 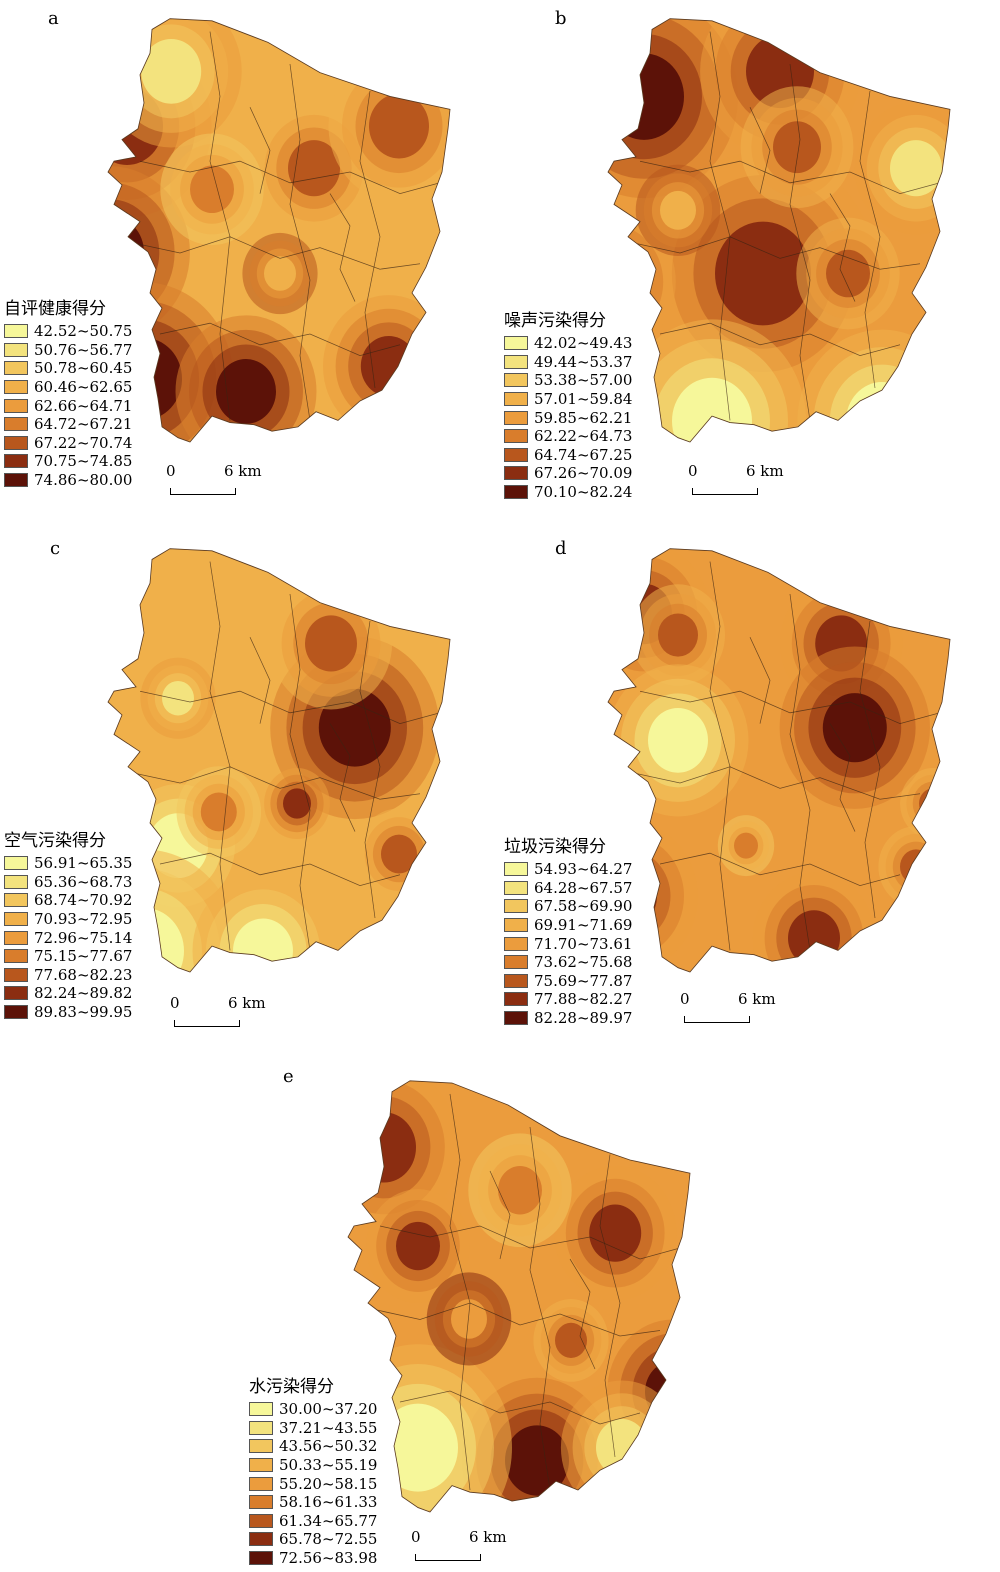 I want to click on legend-item: 62.66~64.71, so click(x=68, y=405).